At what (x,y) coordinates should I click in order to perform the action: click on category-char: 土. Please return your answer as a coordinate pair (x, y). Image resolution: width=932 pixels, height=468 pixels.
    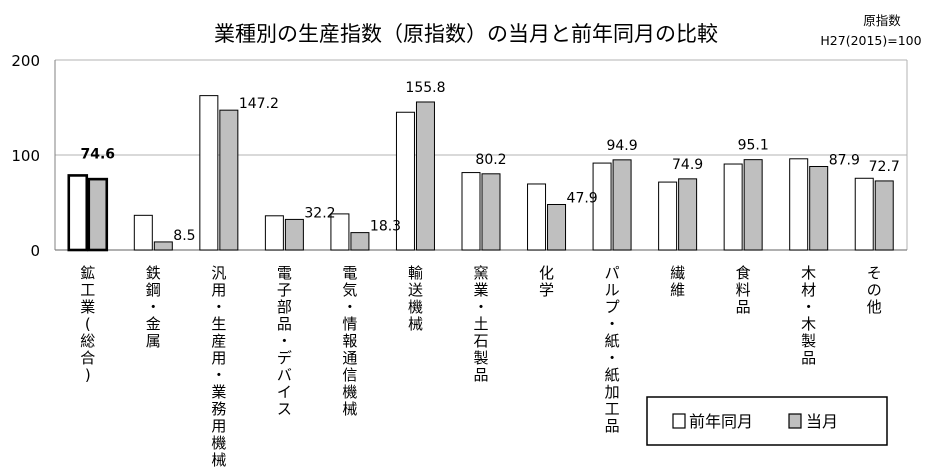
    Looking at the image, I should click on (480, 324).